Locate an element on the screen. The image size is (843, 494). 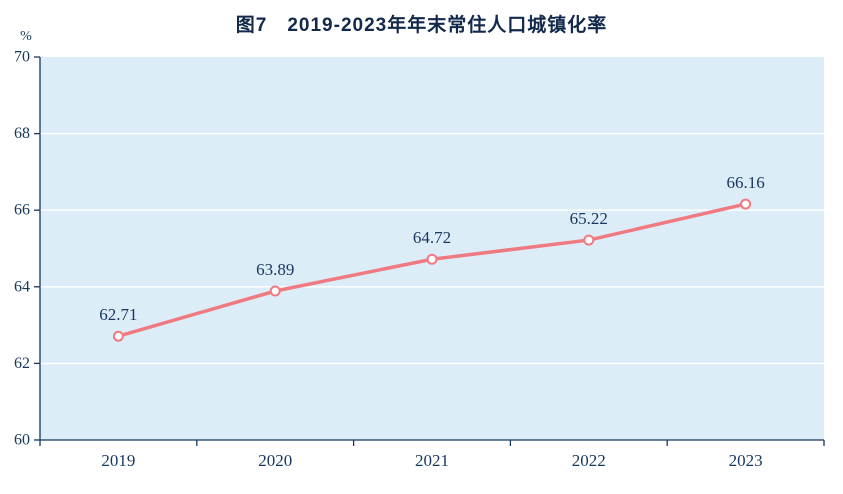
y-tick-label: 66 is located at coordinates (22, 210).